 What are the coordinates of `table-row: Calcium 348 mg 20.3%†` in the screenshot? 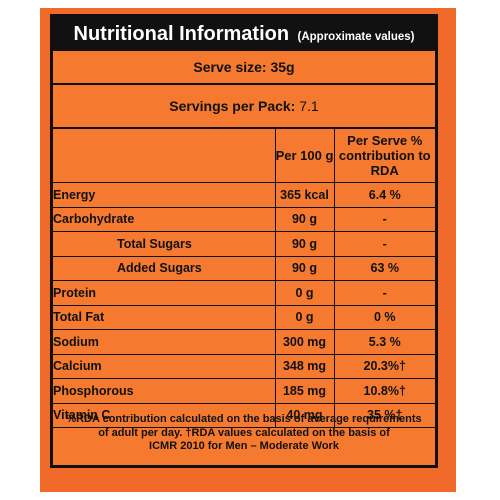 It's located at (244, 366).